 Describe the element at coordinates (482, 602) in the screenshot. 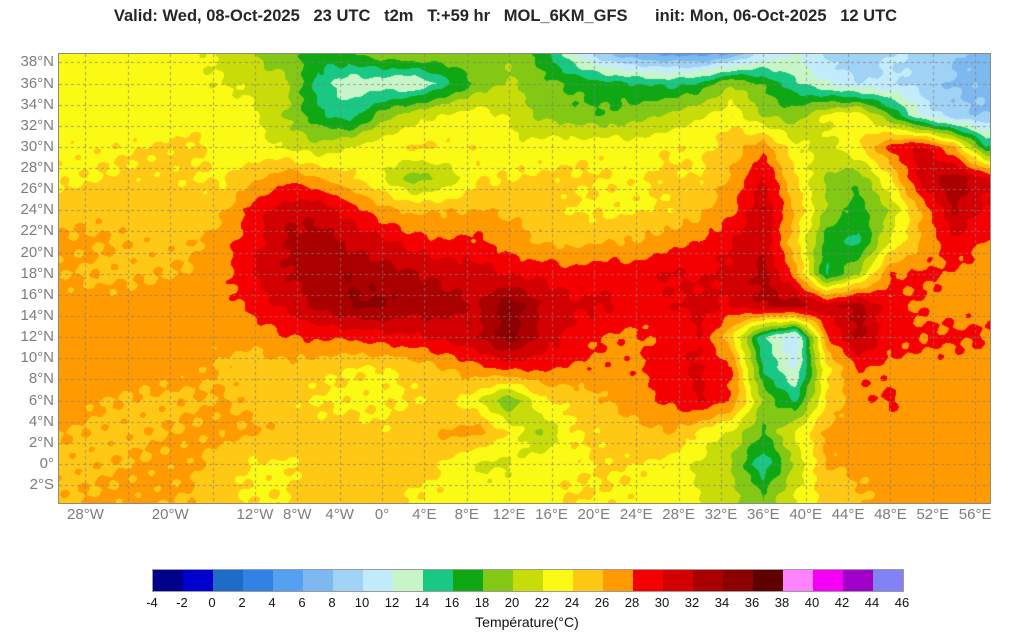

I see `colorbar-tick-label: 18` at that location.